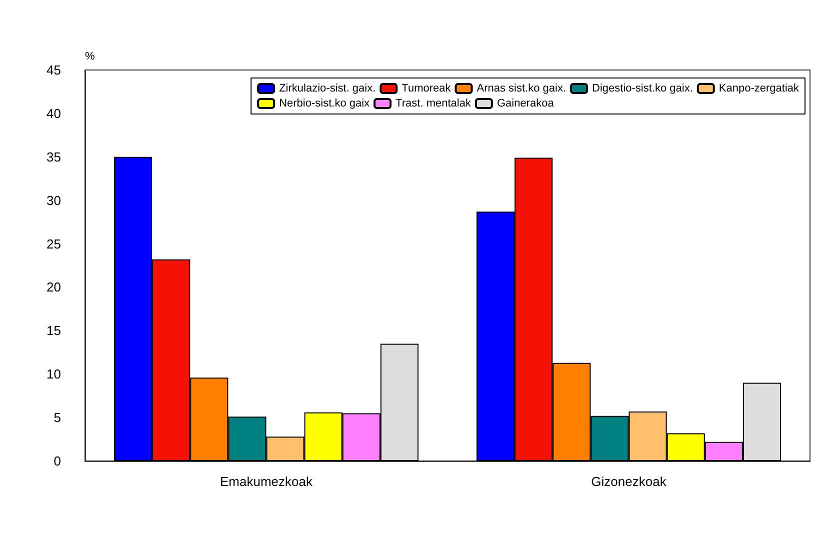  What do you see at coordinates (525, 104) in the screenshot?
I see `legend-label: Gainerakoa` at bounding box center [525, 104].